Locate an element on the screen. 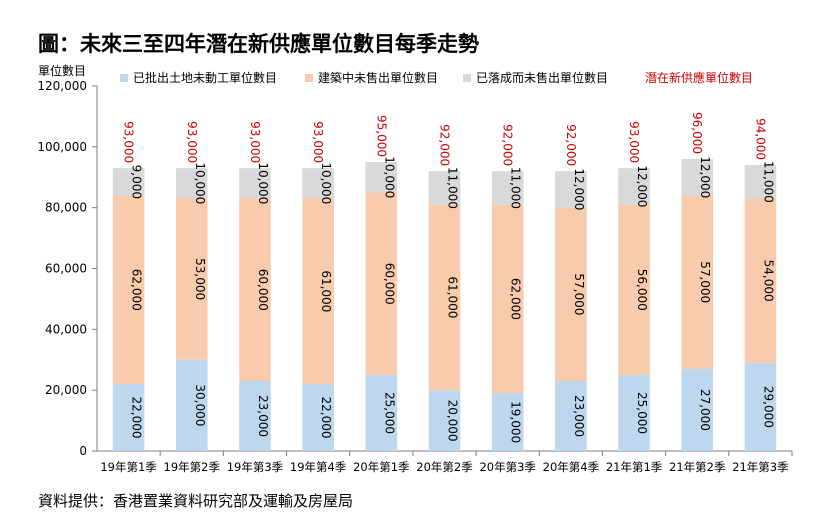 This screenshot has width=822, height=523. data-label: 29,000 is located at coordinates (768, 407).